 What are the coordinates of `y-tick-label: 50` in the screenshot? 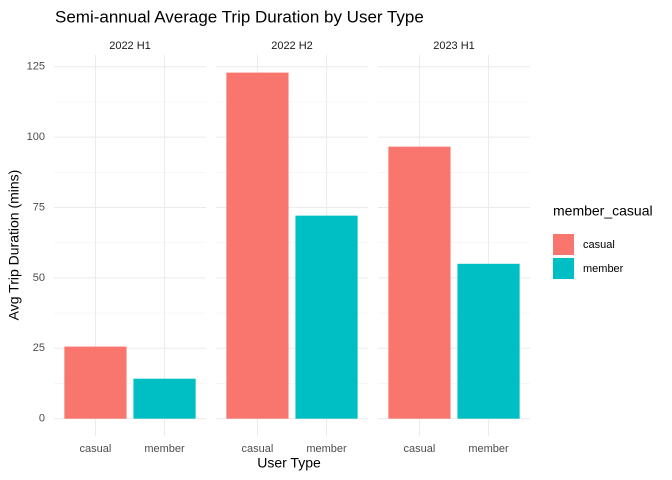 It's located at (39, 278).